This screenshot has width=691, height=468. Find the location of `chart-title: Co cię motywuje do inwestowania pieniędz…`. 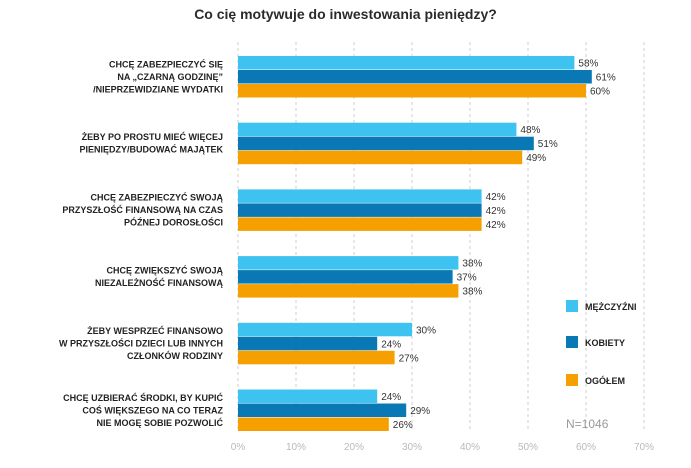

chart-title: Co cię motywuje do inwestowania pieniędz… is located at coordinates (345, 14).